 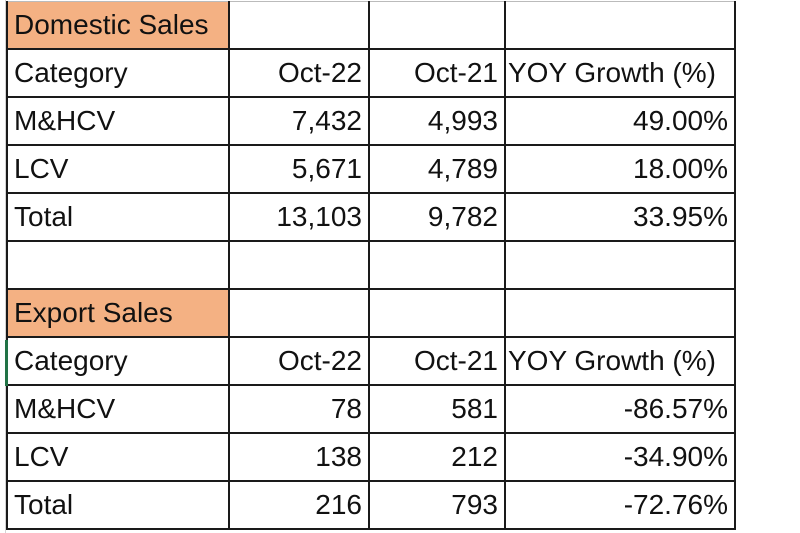 I want to click on table-row: Total 216 793 -72.76%, so click(x=371, y=505).